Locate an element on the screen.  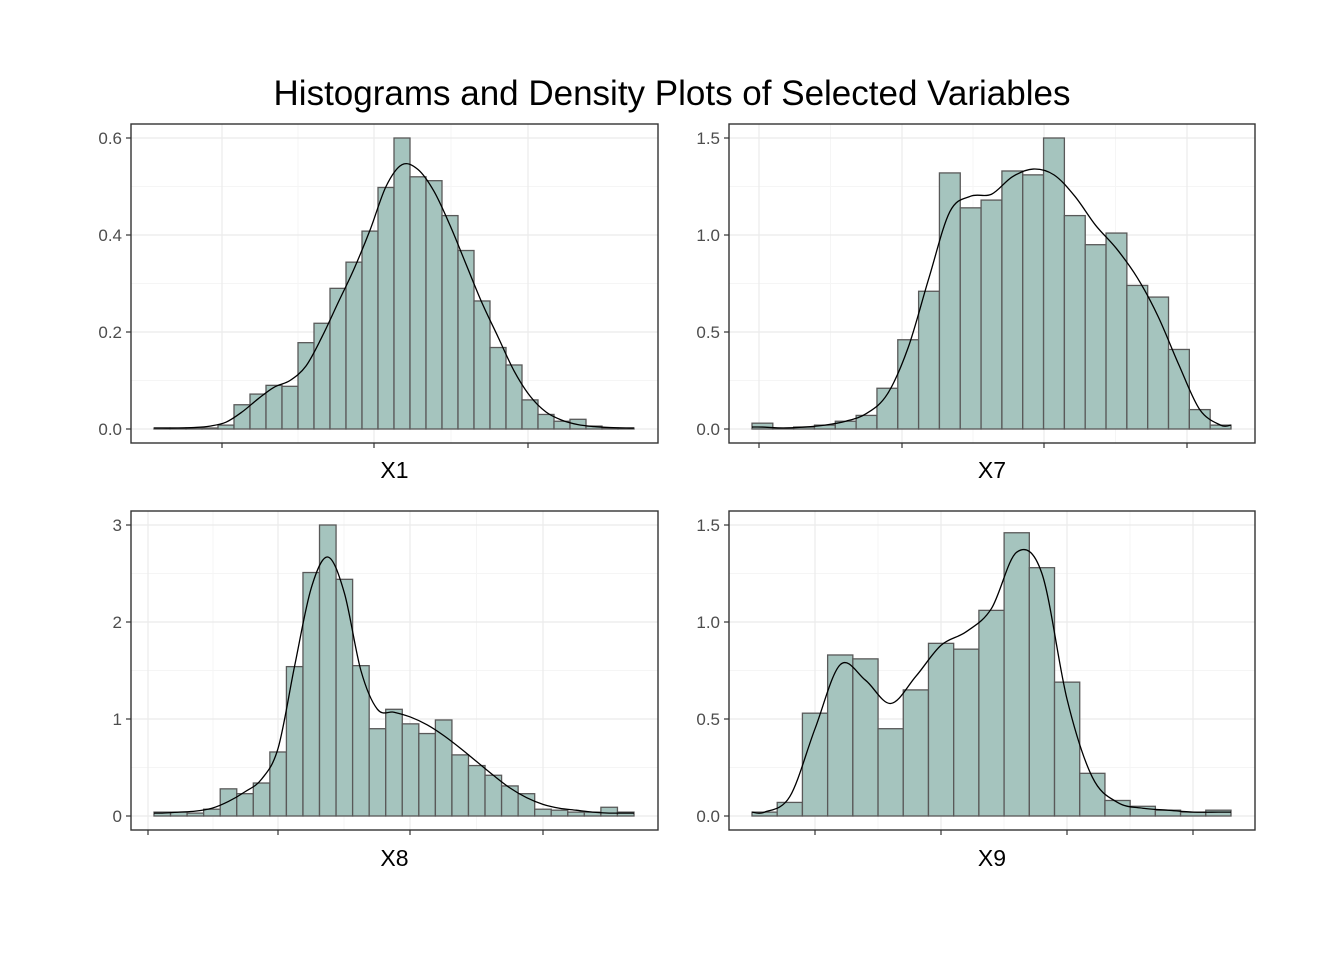
x-axis-label: X9 is located at coordinates (992, 858).